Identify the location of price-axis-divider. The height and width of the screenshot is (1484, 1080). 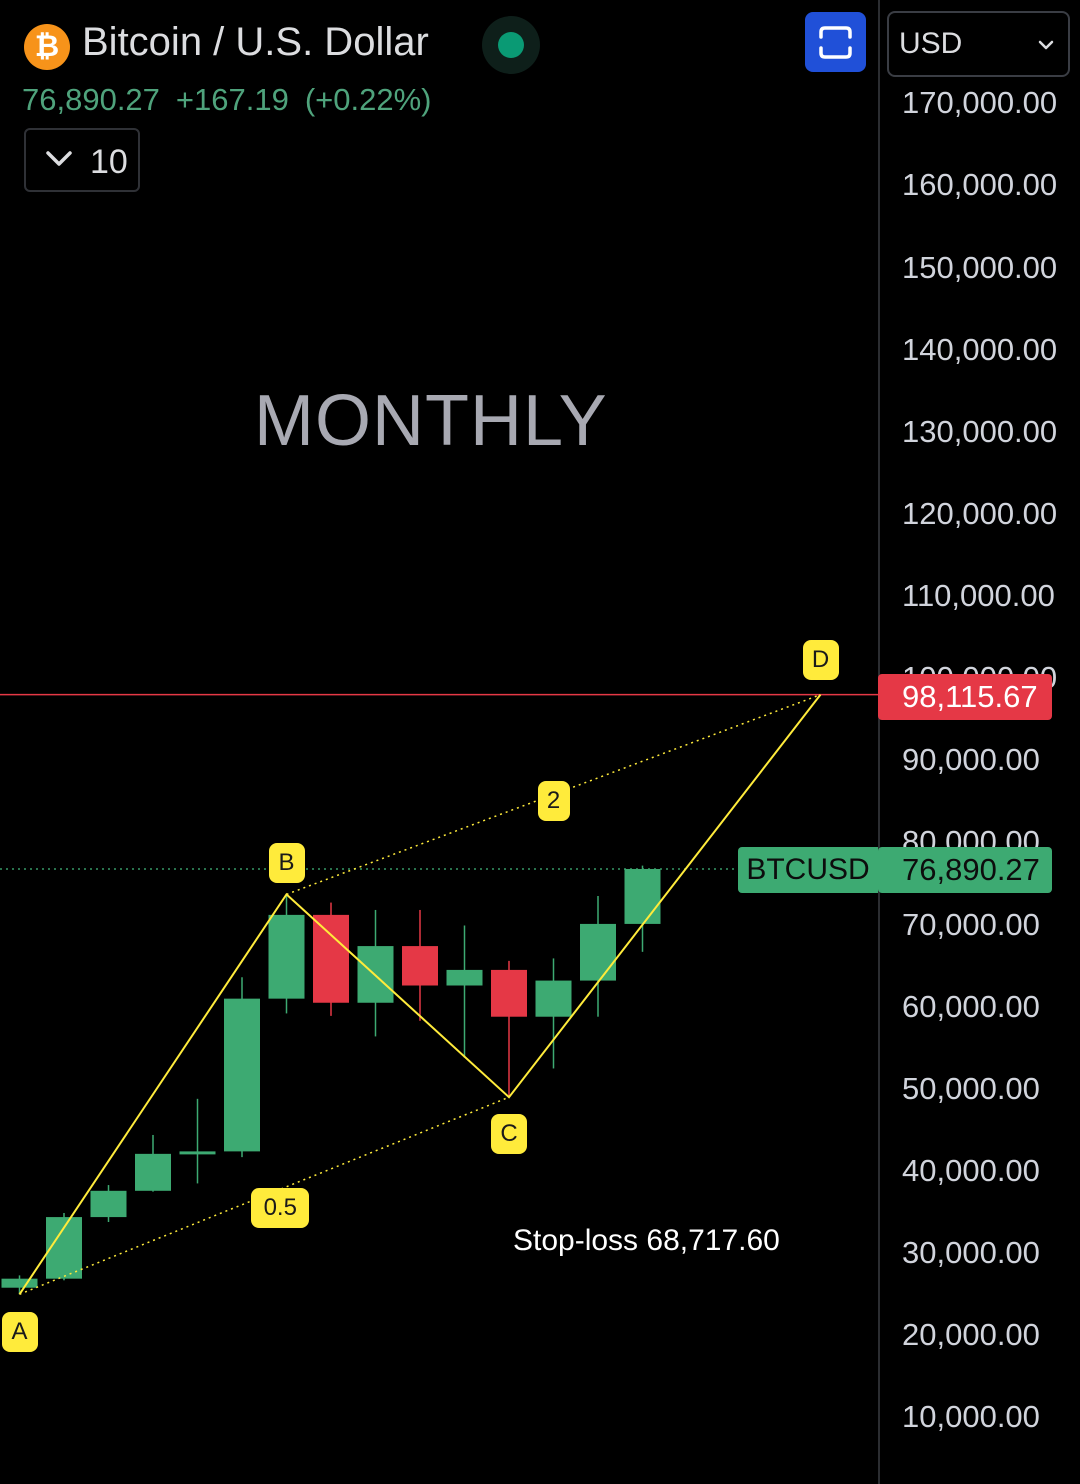
(879, 742).